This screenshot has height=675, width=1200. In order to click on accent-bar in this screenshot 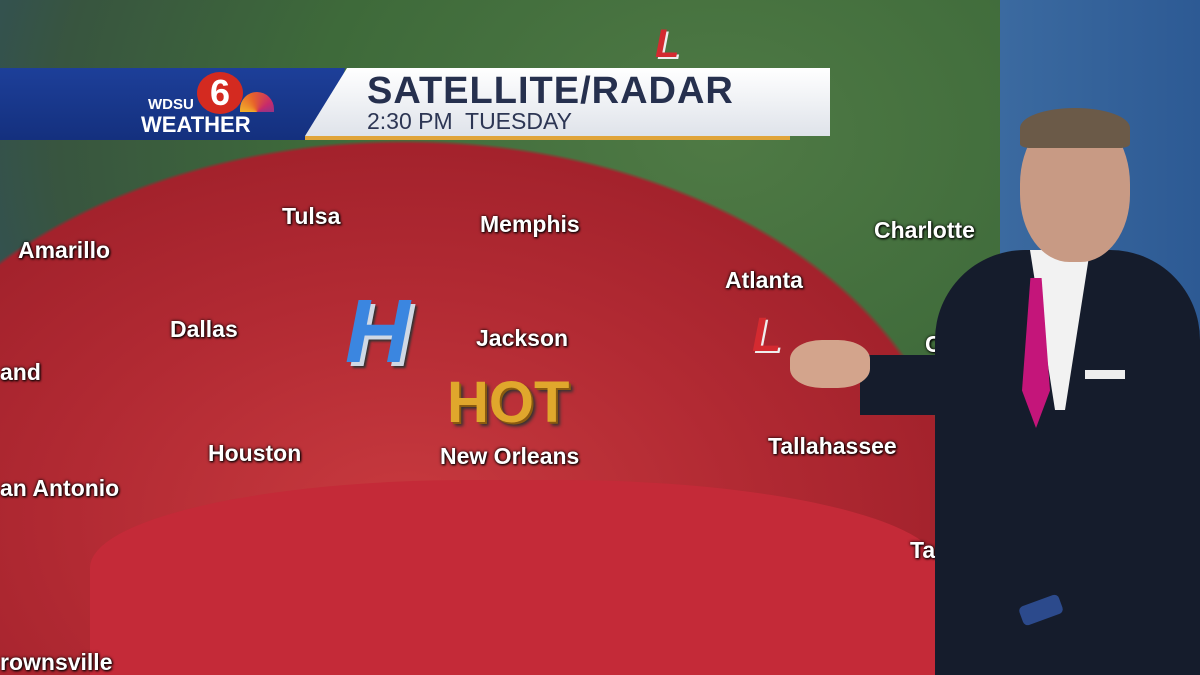, I will do `click(547, 138)`.